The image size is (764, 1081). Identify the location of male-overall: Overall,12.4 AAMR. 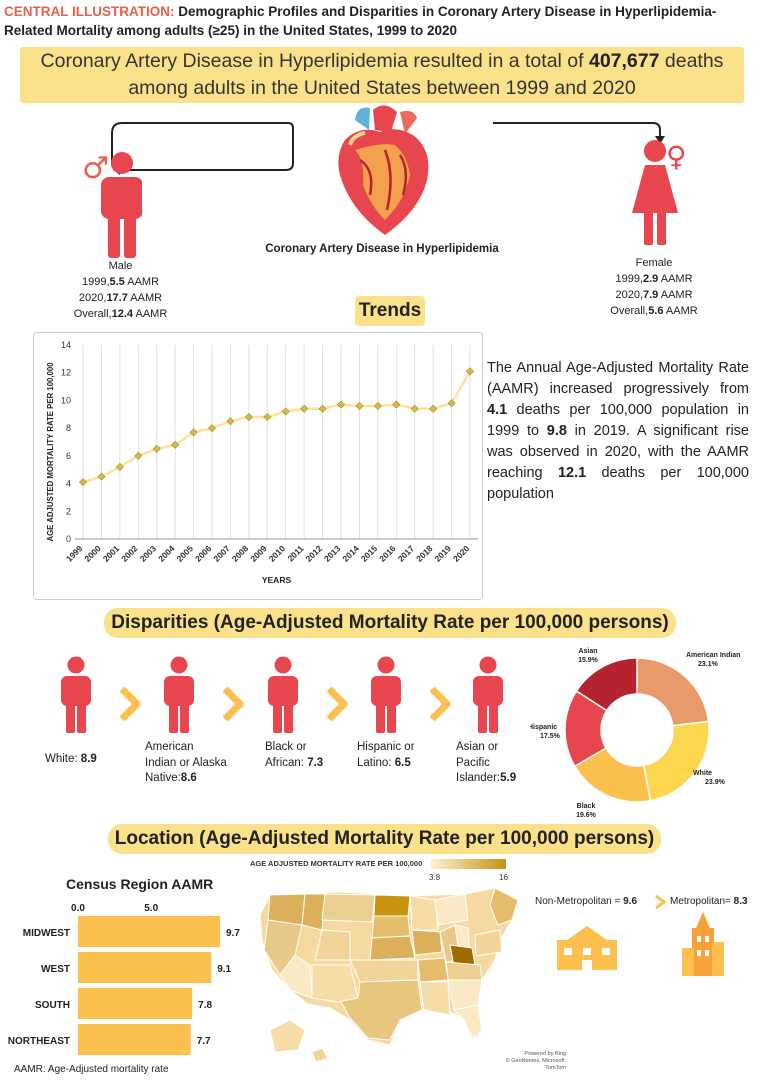
(120, 314).